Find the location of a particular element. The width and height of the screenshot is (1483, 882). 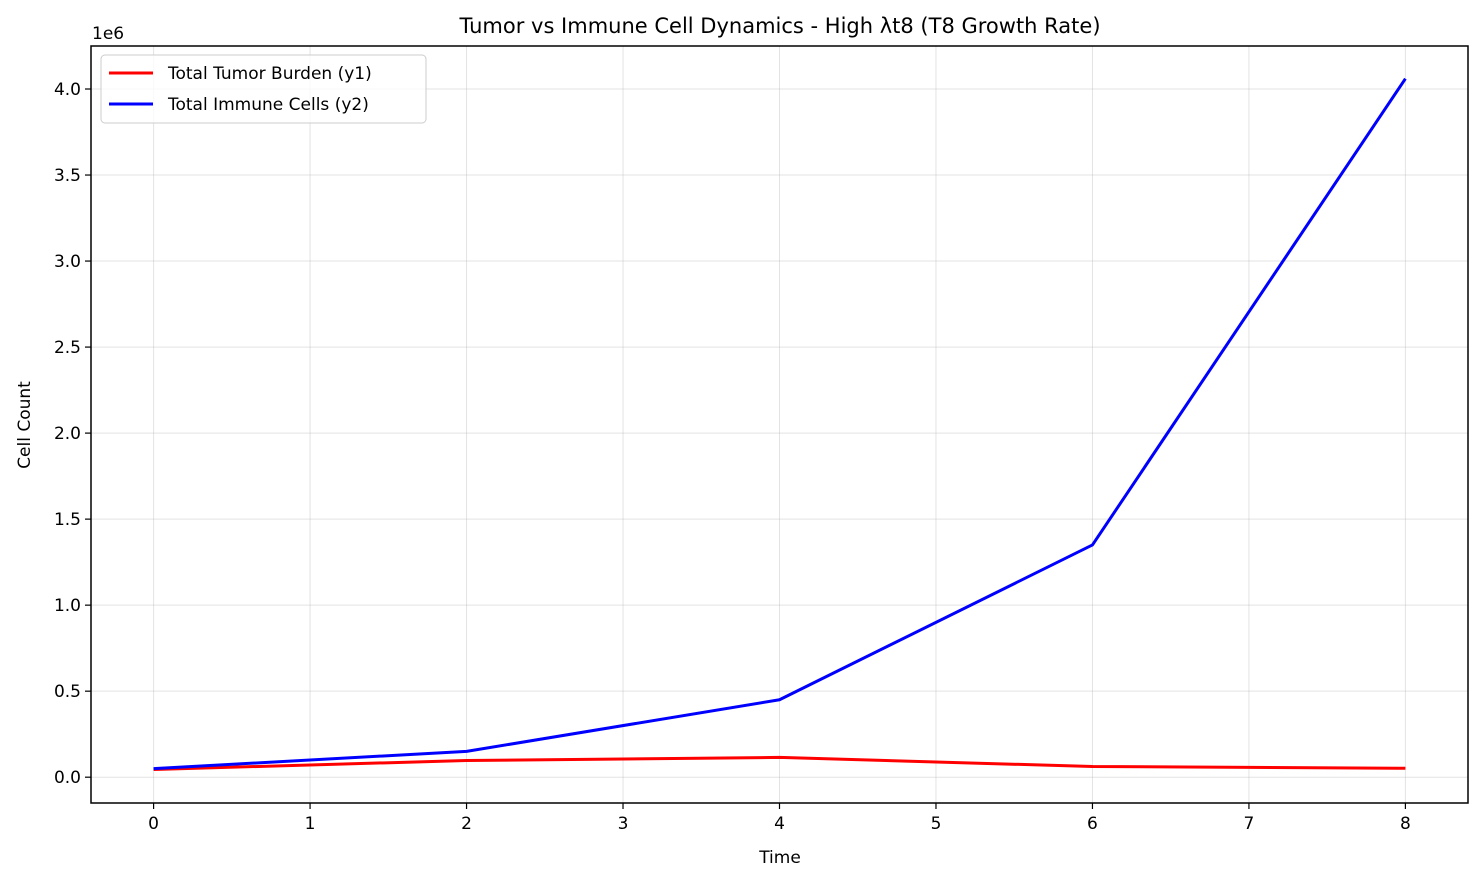

legend-label: Total Immune Cells (y2) is located at coordinates (268, 105).